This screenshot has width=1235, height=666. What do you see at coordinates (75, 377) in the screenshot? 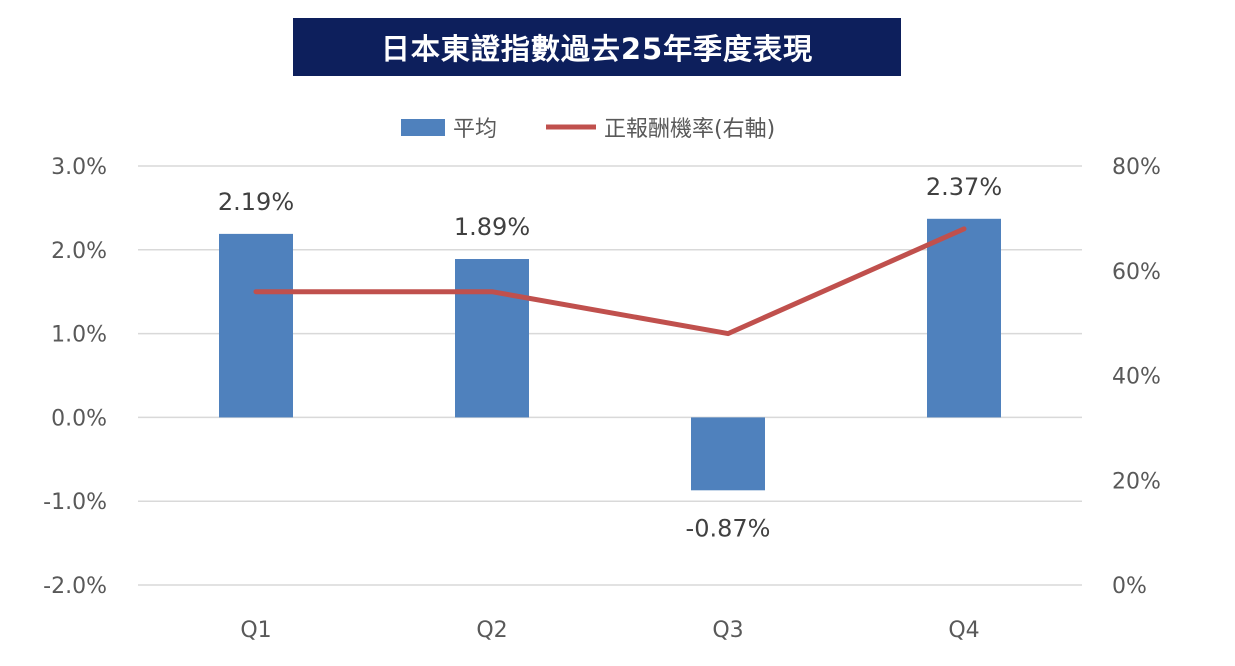
I see `left-axis: 3.0% 2.0% 1.0% 0.0% -1.0% -2.0%` at bounding box center [75, 377].